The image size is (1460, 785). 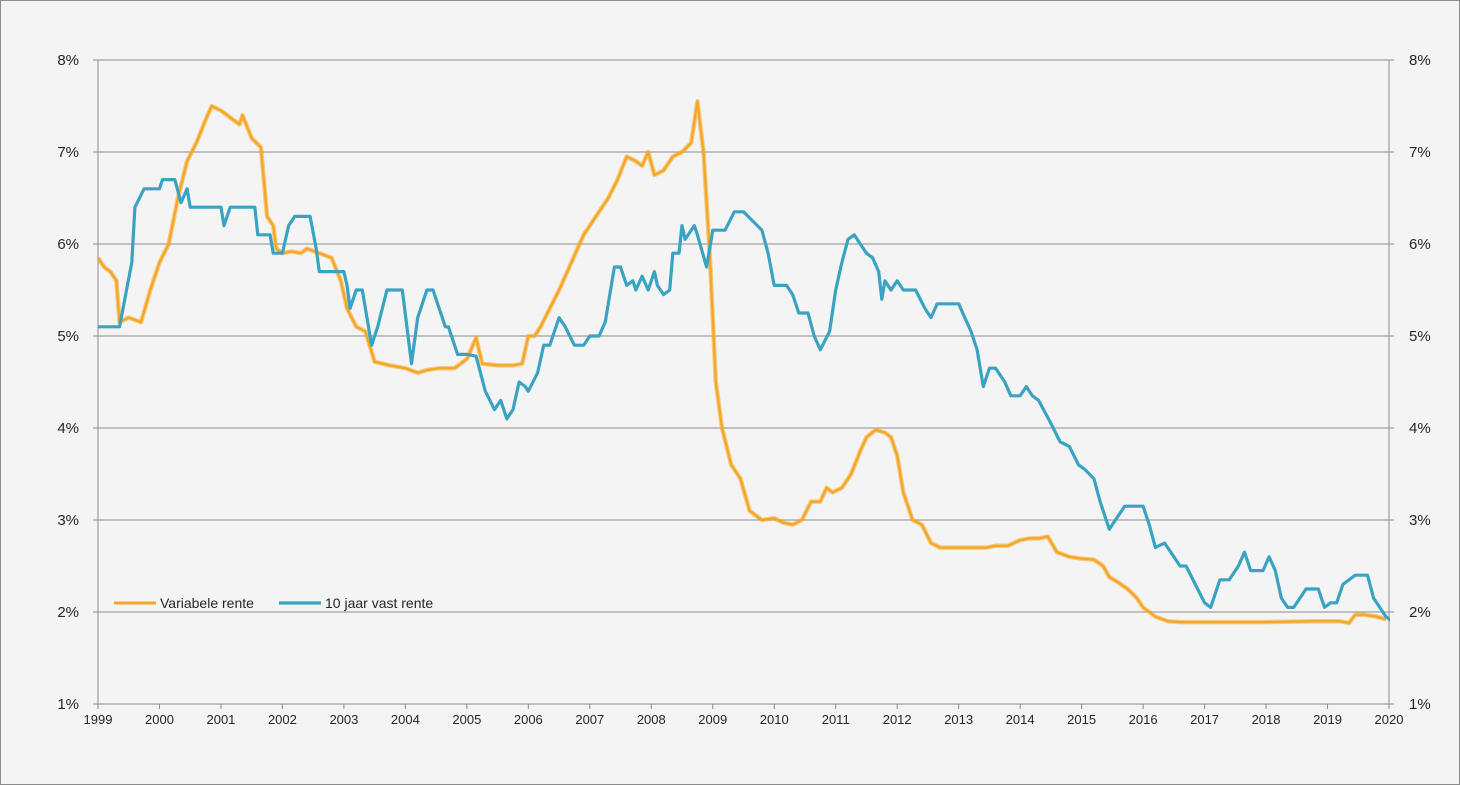 I want to click on y-tick-label: 3%, so click(x=68, y=520).